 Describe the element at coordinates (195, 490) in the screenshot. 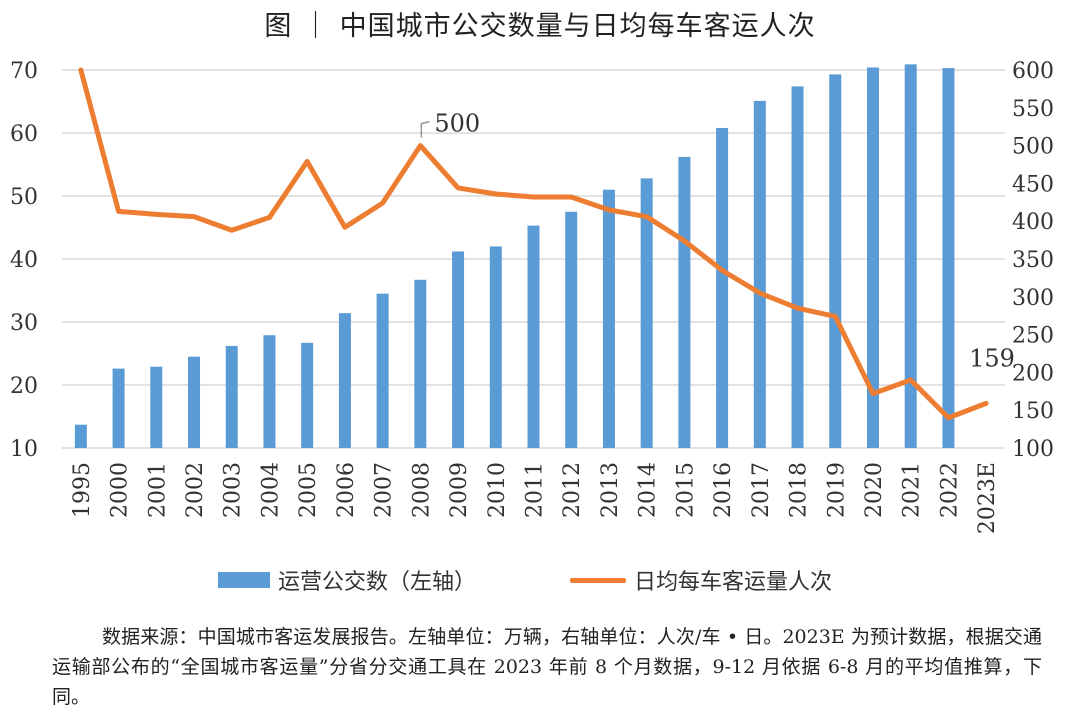

I see `x-tick-label: 2002` at that location.